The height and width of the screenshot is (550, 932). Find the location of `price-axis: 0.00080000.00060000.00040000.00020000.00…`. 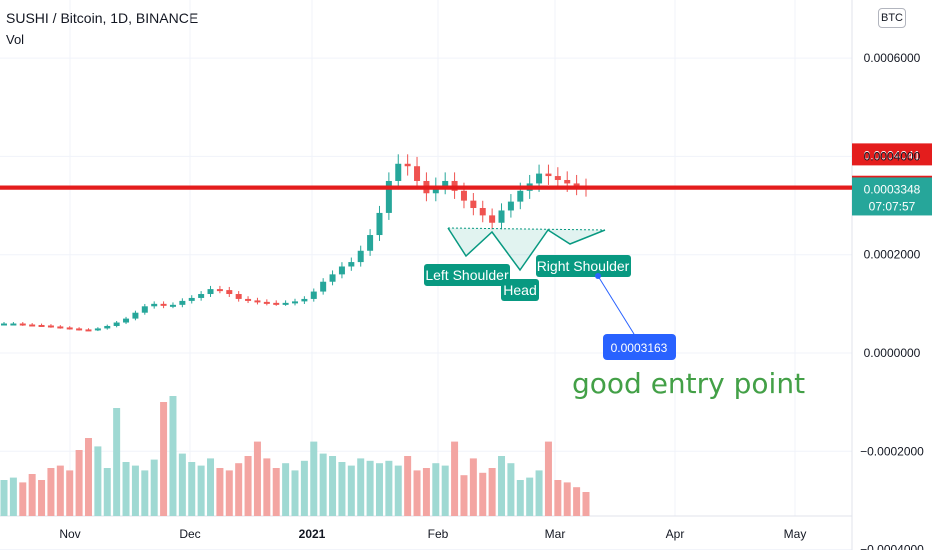

price-axis: 0.00080000.00060000.00040000.00020000.00… is located at coordinates (892, 275).